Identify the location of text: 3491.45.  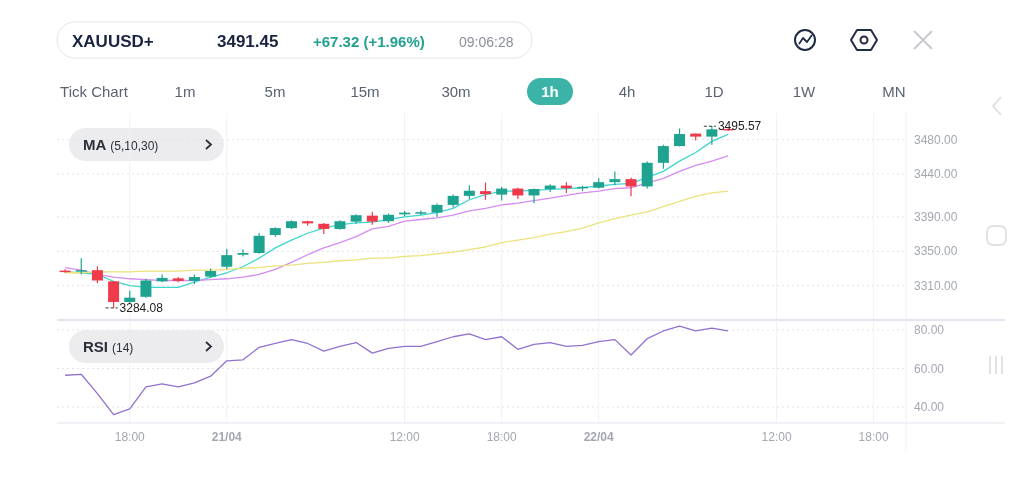
(248, 41).